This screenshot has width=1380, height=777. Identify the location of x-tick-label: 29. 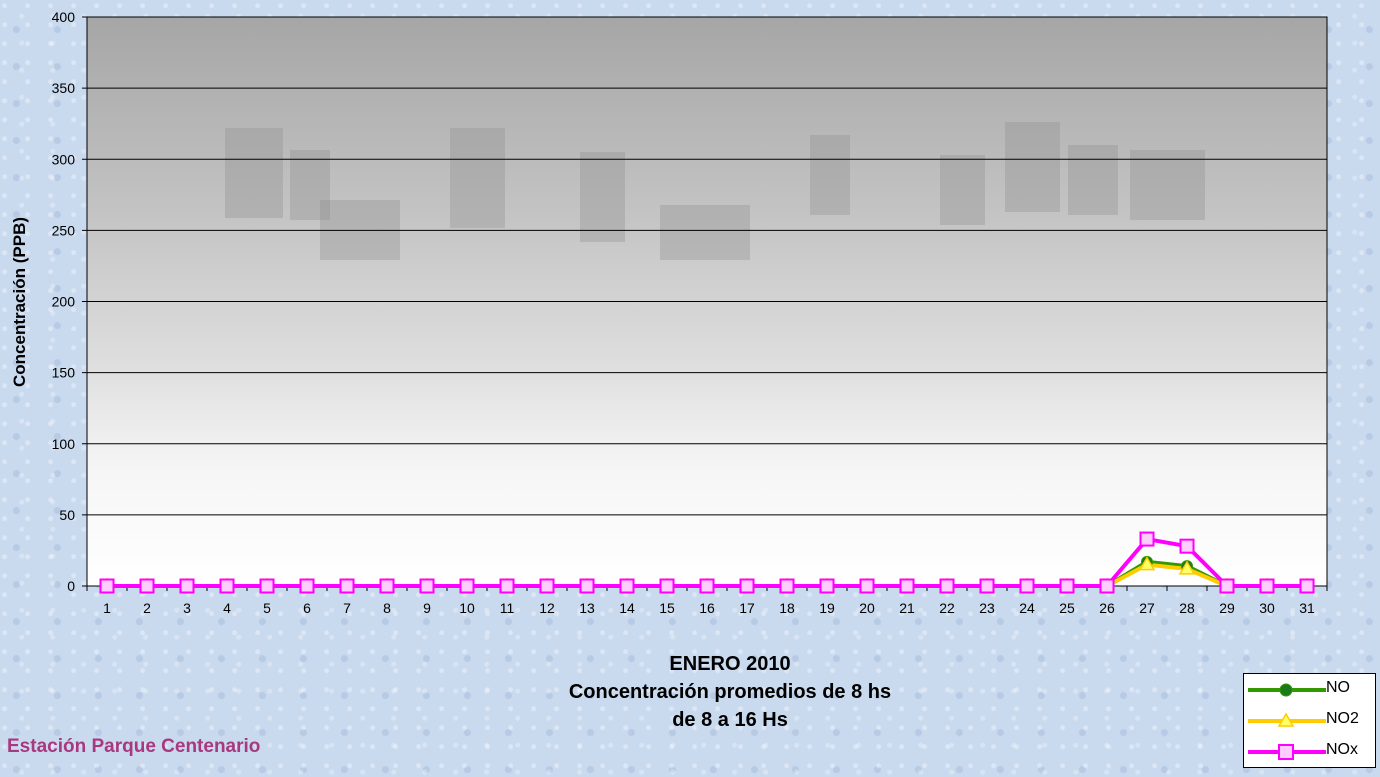
(1227, 608).